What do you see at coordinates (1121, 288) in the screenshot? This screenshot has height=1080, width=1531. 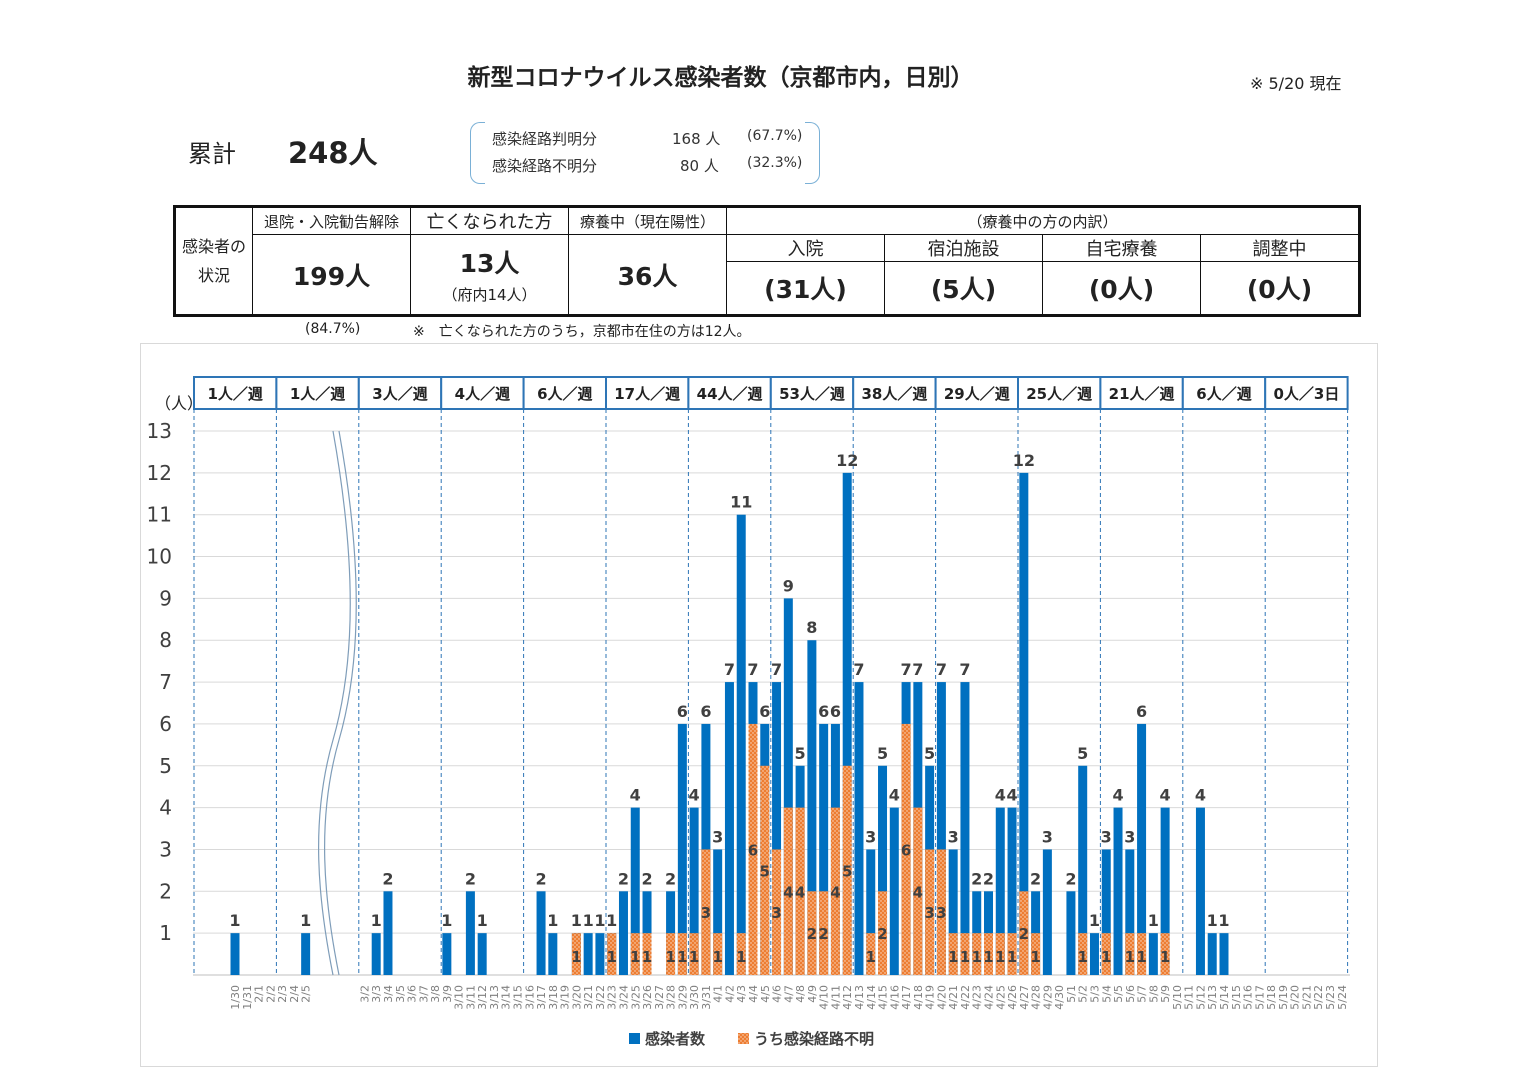 I see `breakdown-value-home: (0人)` at bounding box center [1121, 288].